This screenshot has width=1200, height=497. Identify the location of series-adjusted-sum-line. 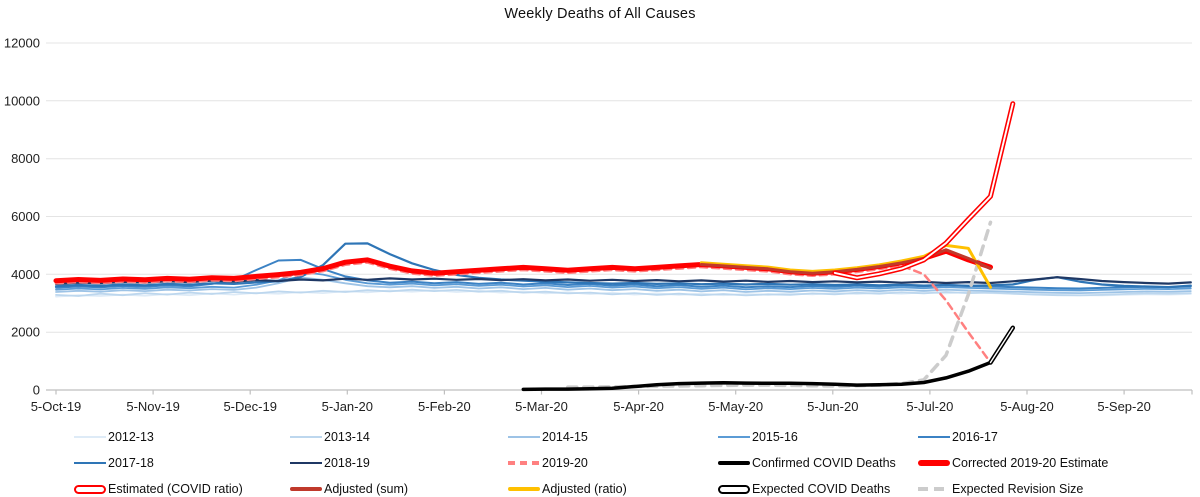
(845, 261).